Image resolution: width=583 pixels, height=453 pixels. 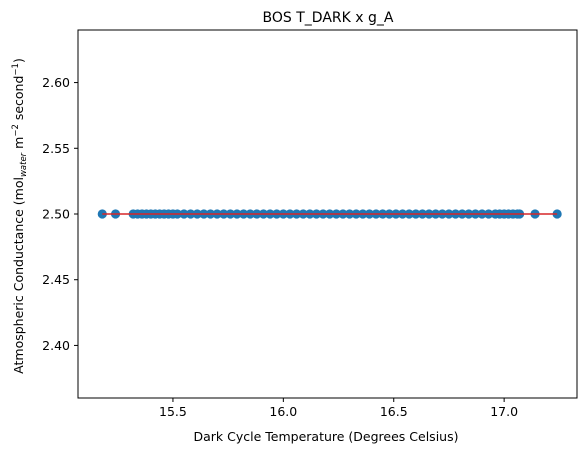 What do you see at coordinates (18, 60) in the screenshot?
I see `y-axis-label-suffix: )` at bounding box center [18, 60].